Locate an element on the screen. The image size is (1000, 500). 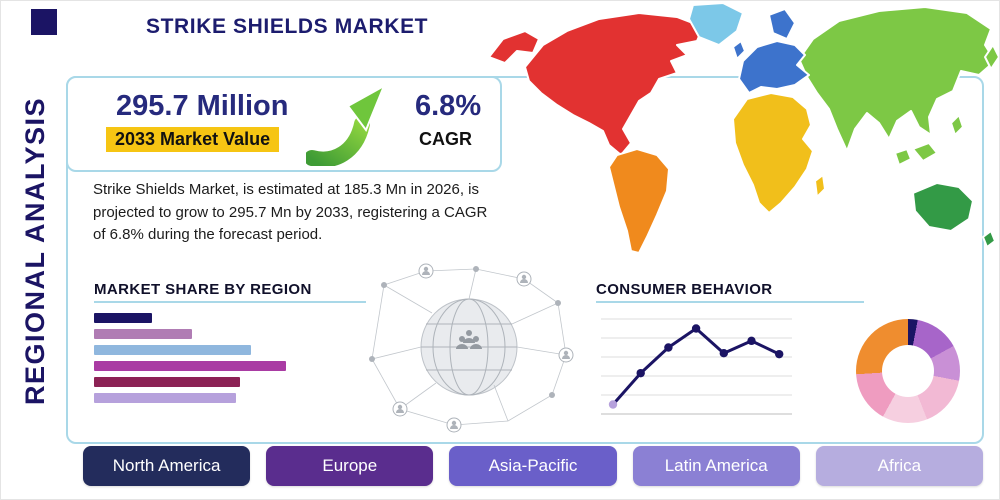
cagr-label: CAGR is located at coordinates (445, 139).